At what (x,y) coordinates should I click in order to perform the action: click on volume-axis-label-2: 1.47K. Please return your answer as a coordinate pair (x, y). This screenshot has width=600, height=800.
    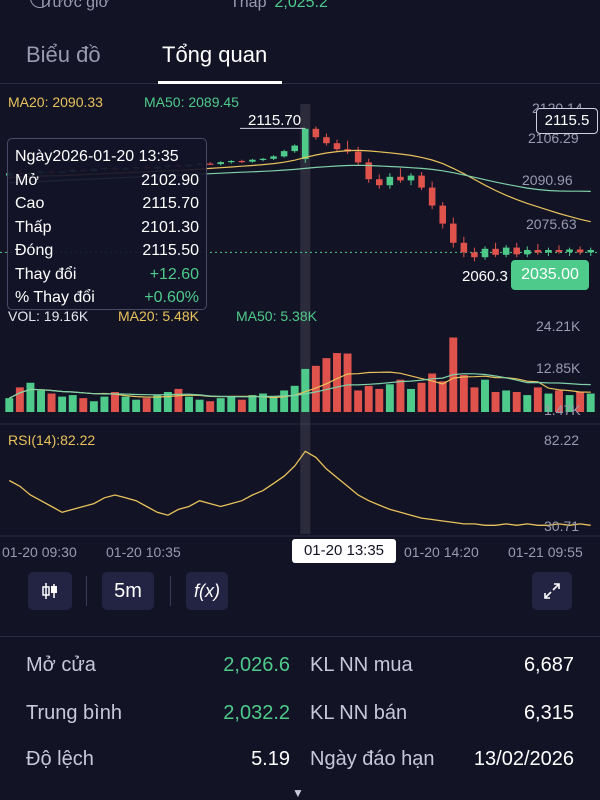
    Looking at the image, I should click on (562, 410).